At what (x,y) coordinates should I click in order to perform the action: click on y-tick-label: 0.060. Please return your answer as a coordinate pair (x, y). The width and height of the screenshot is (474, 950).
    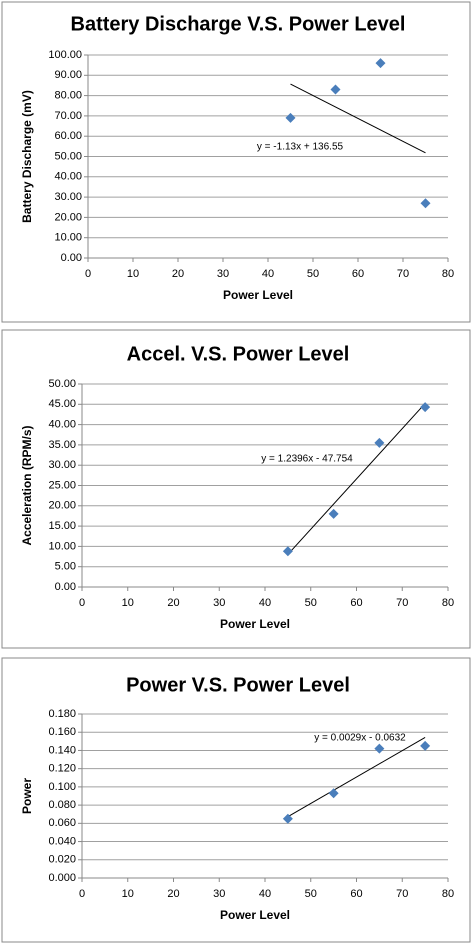
    Looking at the image, I should click on (62, 823).